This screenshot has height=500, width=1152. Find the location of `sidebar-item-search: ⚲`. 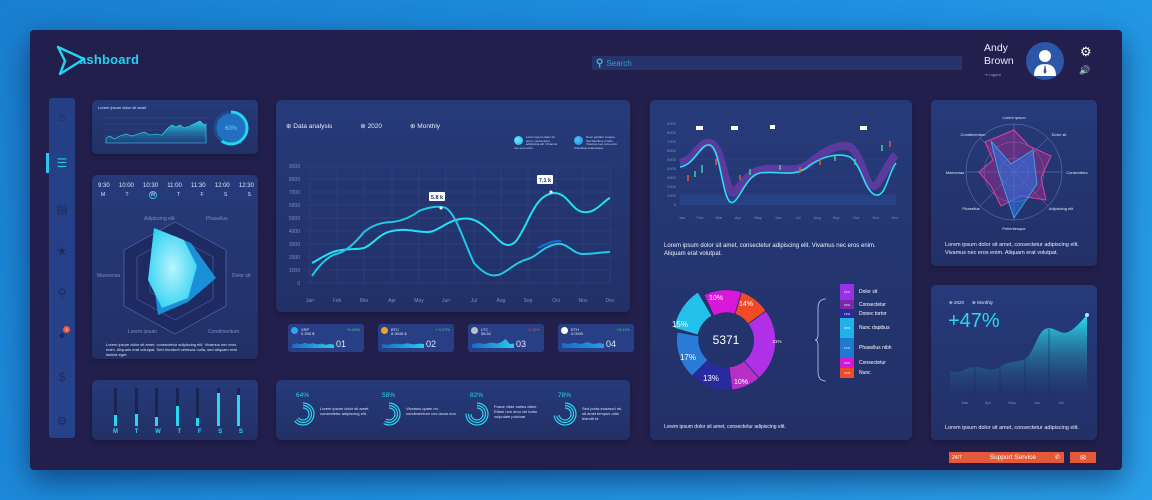

sidebar-item-search: ⚲ is located at coordinates (62, 293).